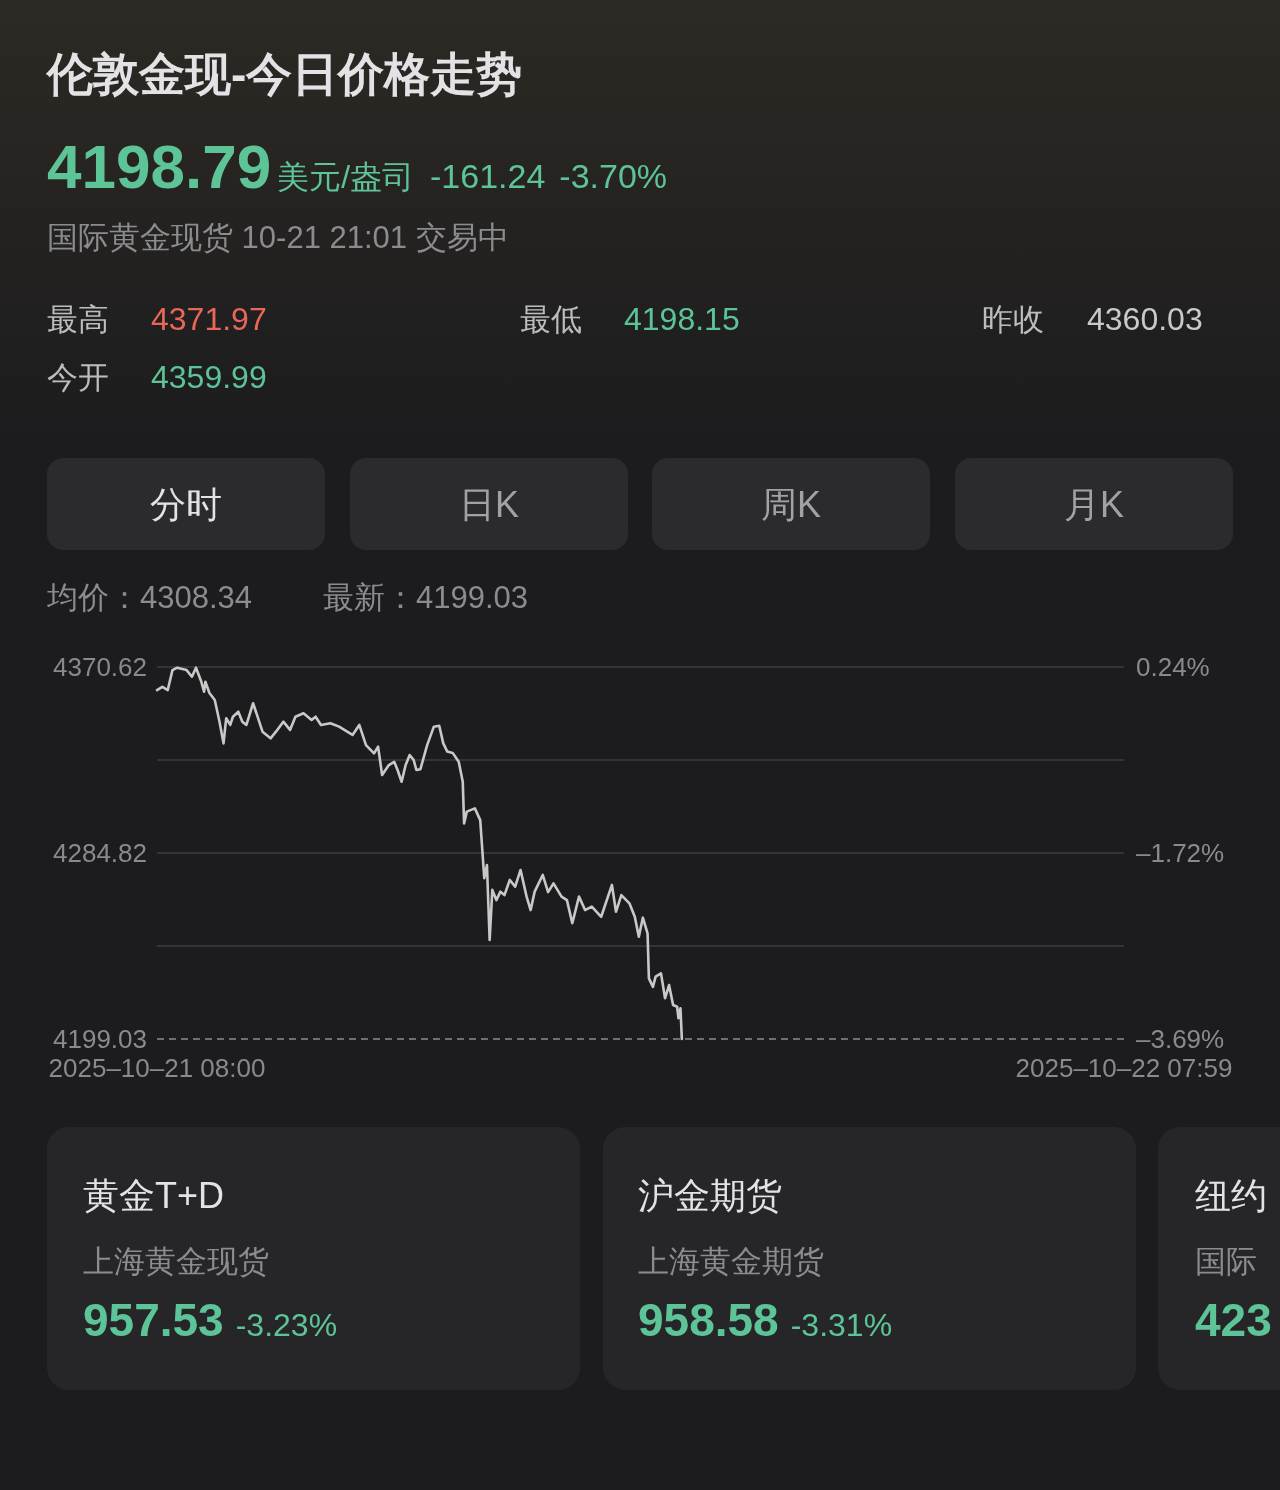 The image size is (1280, 1490). What do you see at coordinates (1226, 1261) in the screenshot?
I see `annotation: 国际` at bounding box center [1226, 1261].